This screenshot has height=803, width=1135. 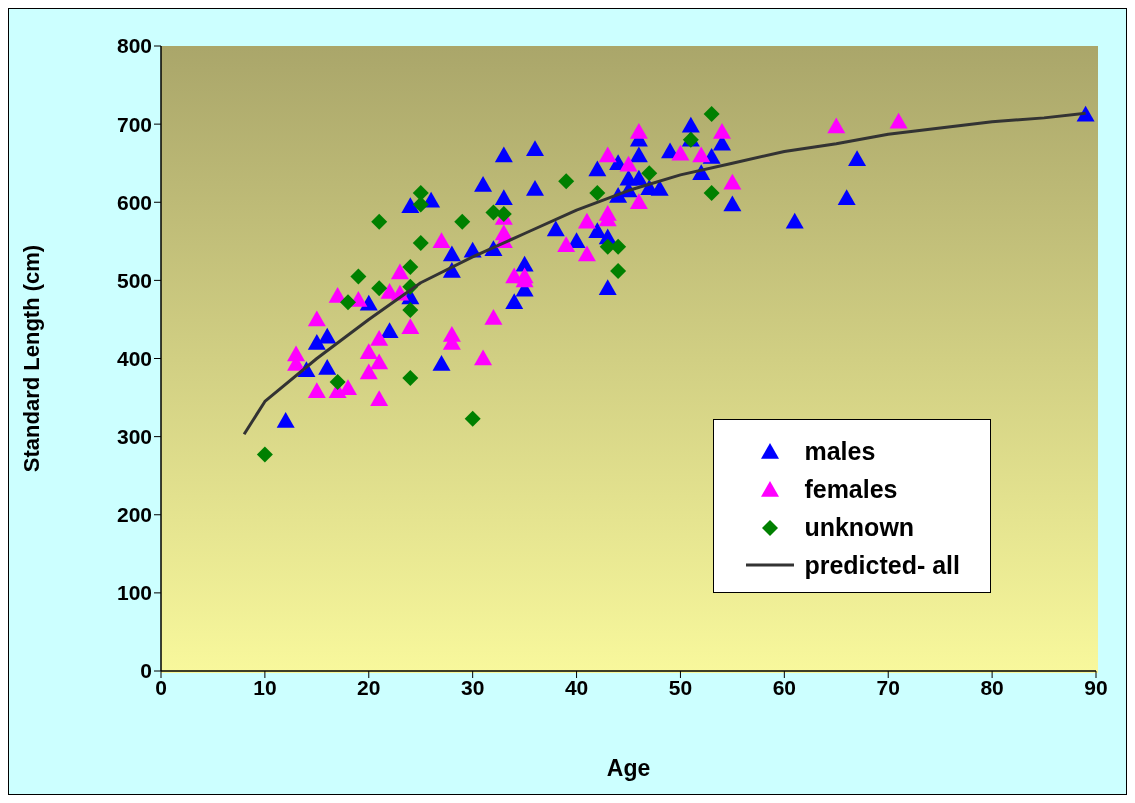 I want to click on x-axis-title: Age, so click(x=628, y=768).